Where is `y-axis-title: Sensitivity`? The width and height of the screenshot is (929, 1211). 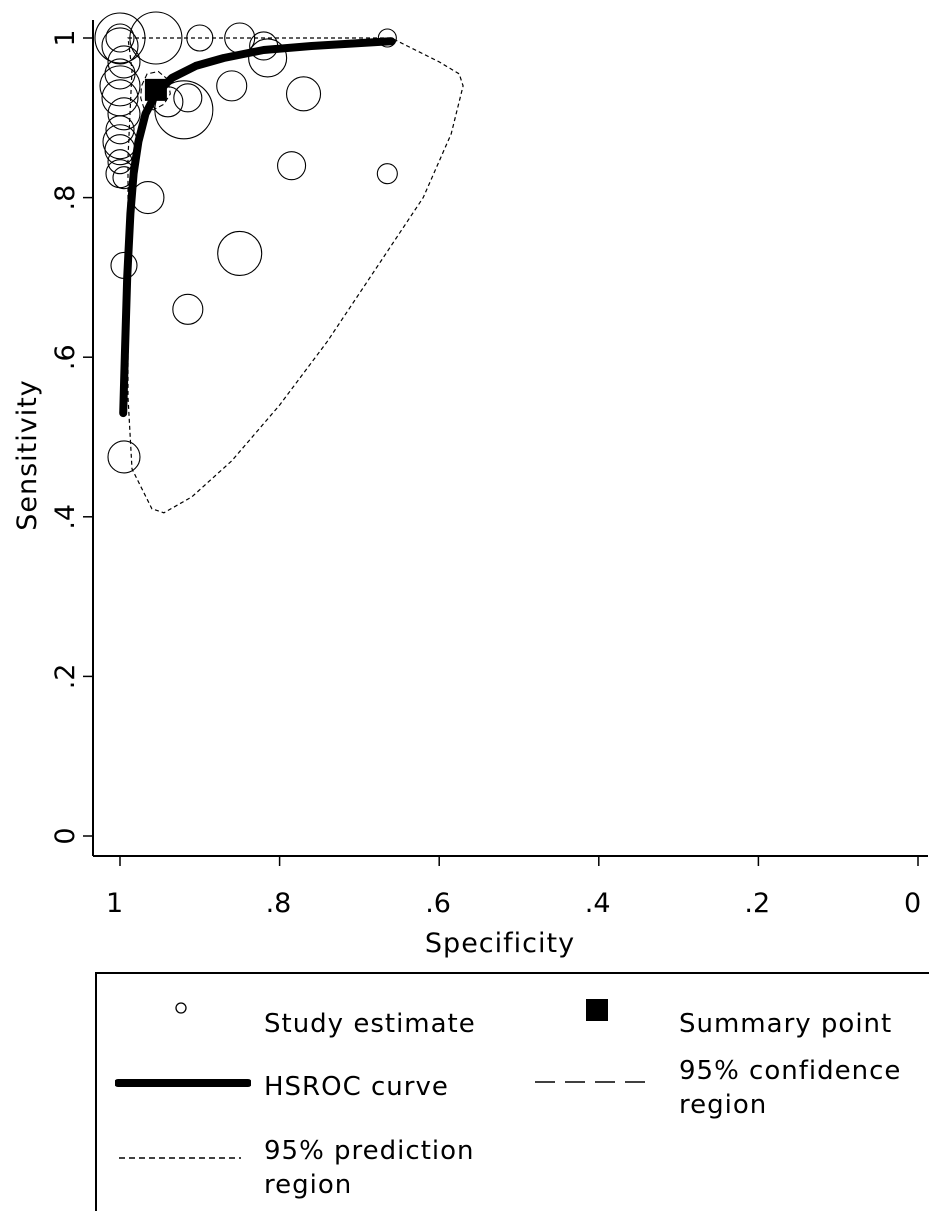
y-axis-title: Sensitivity is located at coordinates (27, 455).